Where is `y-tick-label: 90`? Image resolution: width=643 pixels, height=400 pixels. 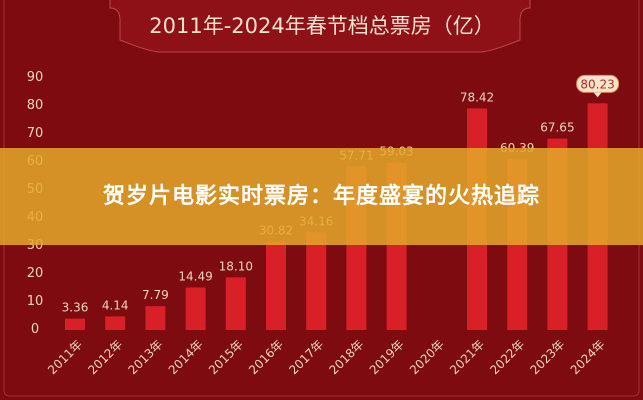 y-tick-label: 90 is located at coordinates (35, 77).